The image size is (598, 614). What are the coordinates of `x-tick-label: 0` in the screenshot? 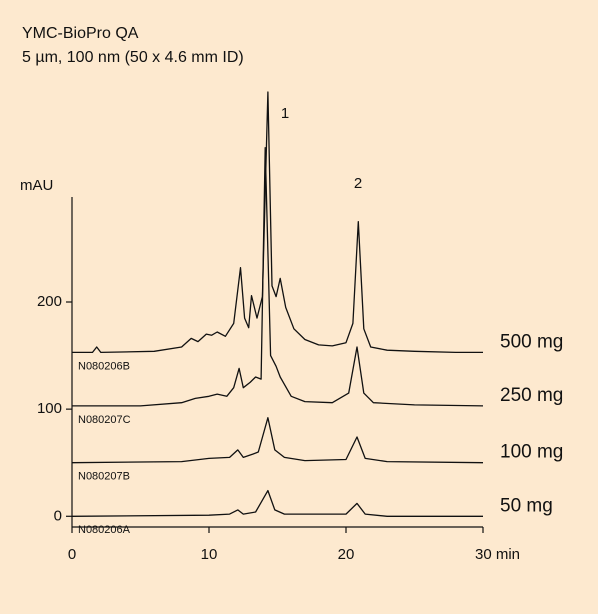 It's located at (72, 554).